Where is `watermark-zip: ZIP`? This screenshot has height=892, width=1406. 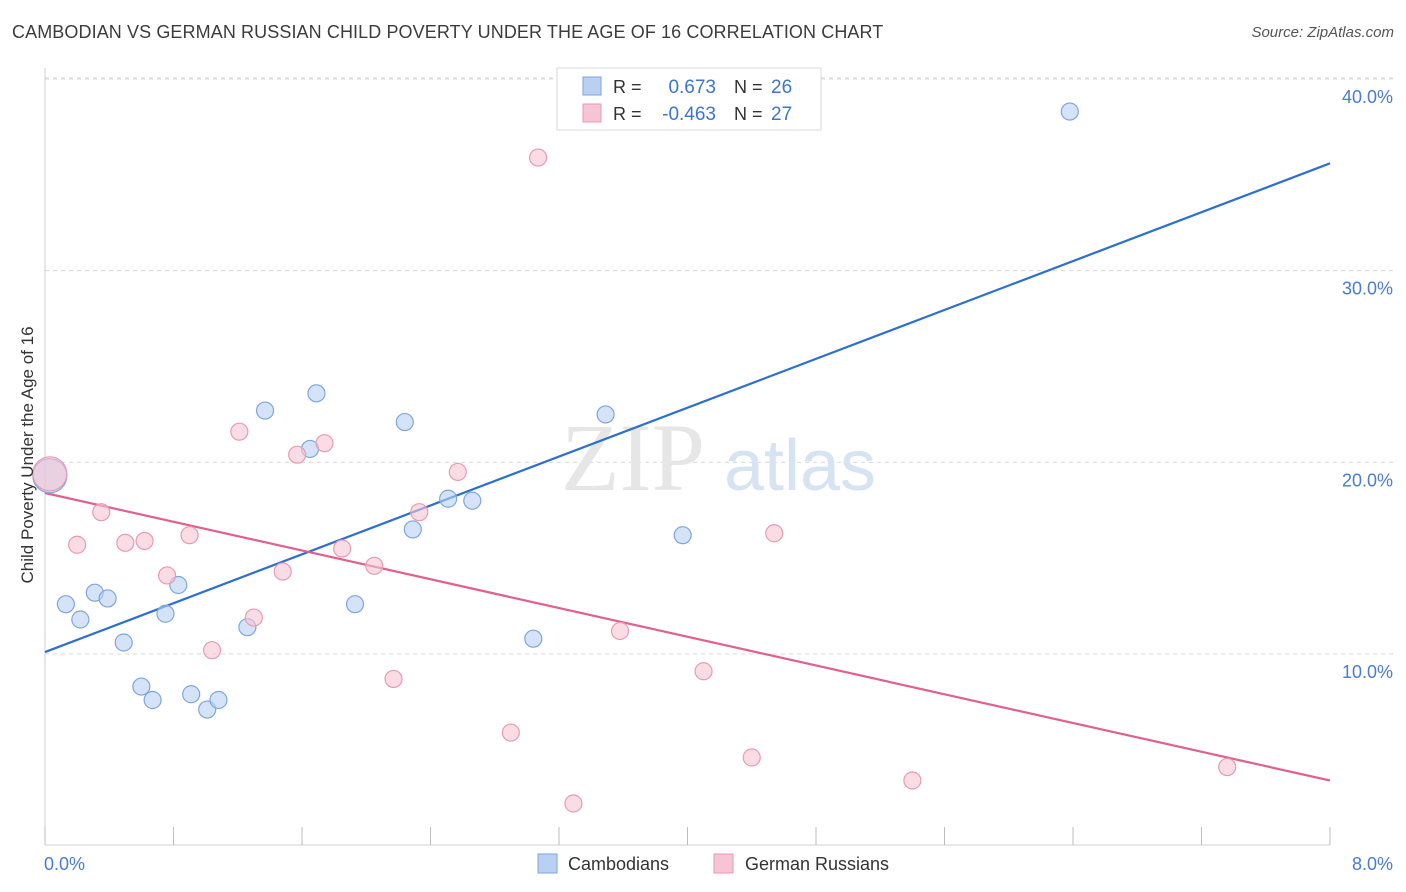 watermark-zip: ZIP is located at coordinates (633, 457).